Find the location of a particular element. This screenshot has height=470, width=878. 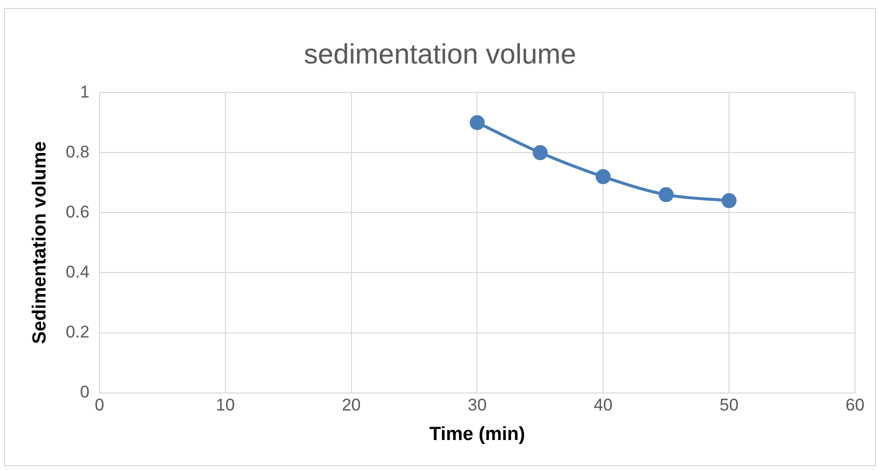

x-axis-title: Time (min) is located at coordinates (477, 434).